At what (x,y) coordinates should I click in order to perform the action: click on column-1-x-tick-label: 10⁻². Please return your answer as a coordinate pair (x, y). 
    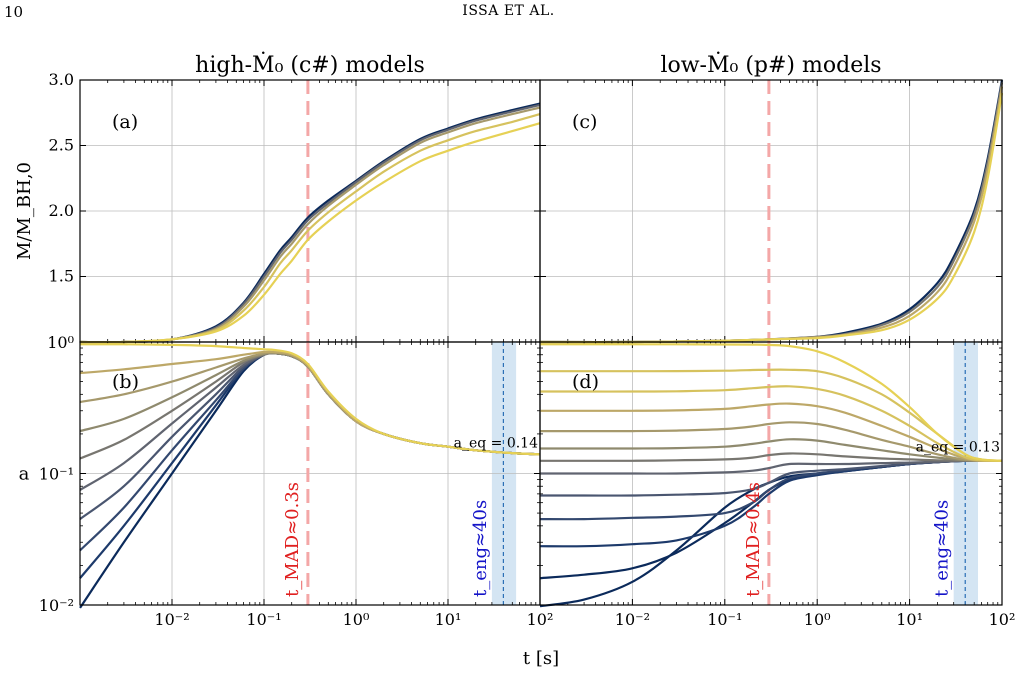
    Looking at the image, I should click on (171, 619).